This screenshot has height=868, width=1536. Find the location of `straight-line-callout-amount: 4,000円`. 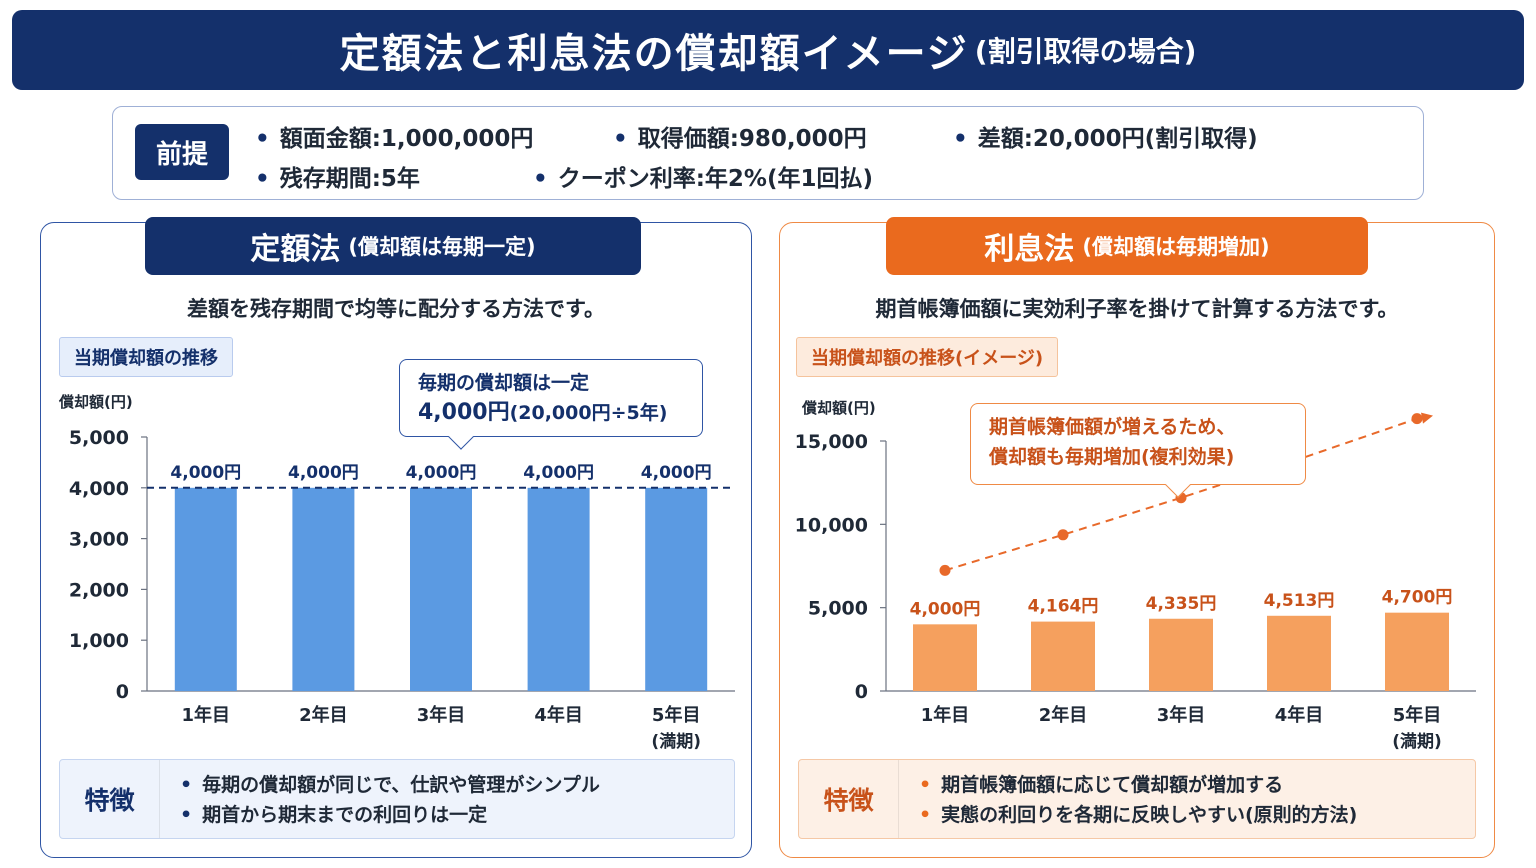

straight-line-callout-amount: 4,000円 is located at coordinates (464, 412).